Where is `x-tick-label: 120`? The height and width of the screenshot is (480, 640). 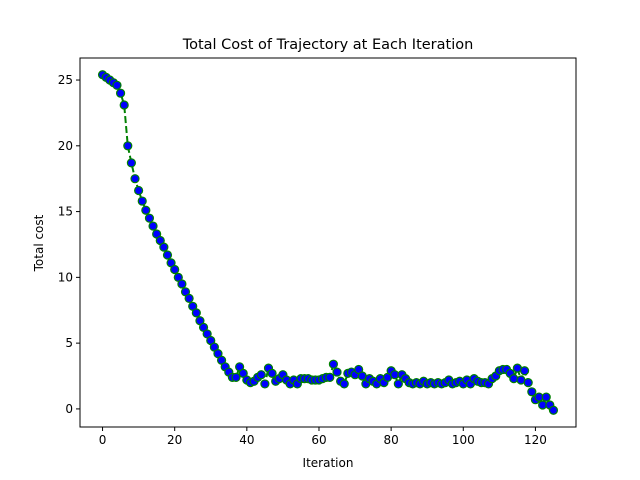
x-tick-label: 120 is located at coordinates (535, 440).